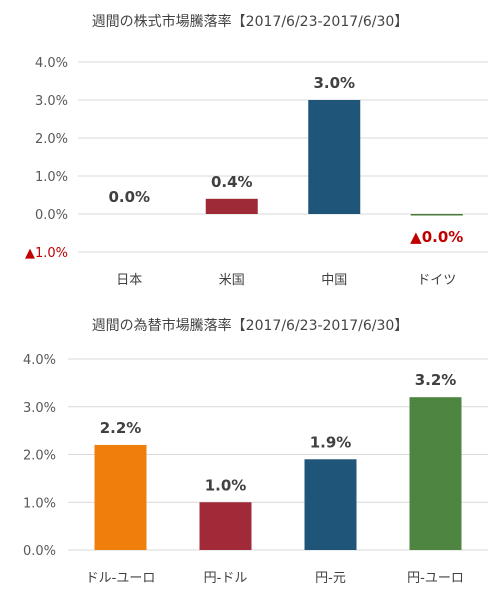 This screenshot has height=600, width=501. Describe the element at coordinates (121, 578) in the screenshot. I see `x-category-label: ドル-ユーロ` at that location.